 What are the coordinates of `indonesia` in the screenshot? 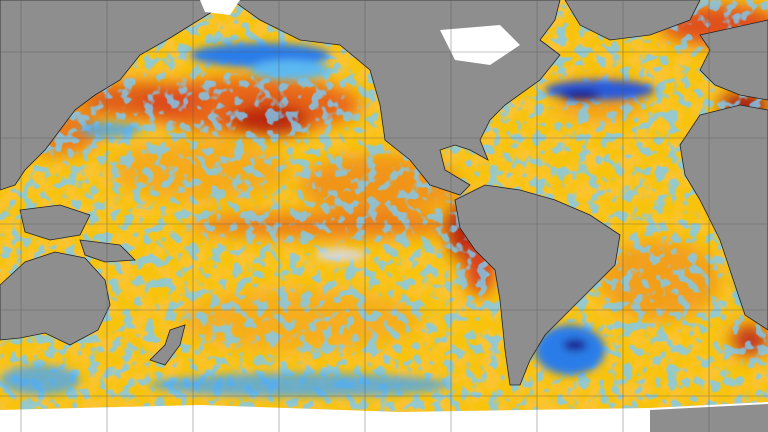 It's located at (55, 222).